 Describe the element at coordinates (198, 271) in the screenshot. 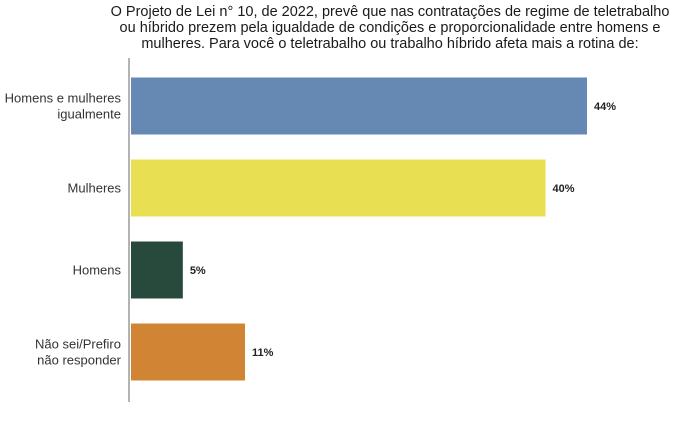

I see `value-label: 5%` at that location.